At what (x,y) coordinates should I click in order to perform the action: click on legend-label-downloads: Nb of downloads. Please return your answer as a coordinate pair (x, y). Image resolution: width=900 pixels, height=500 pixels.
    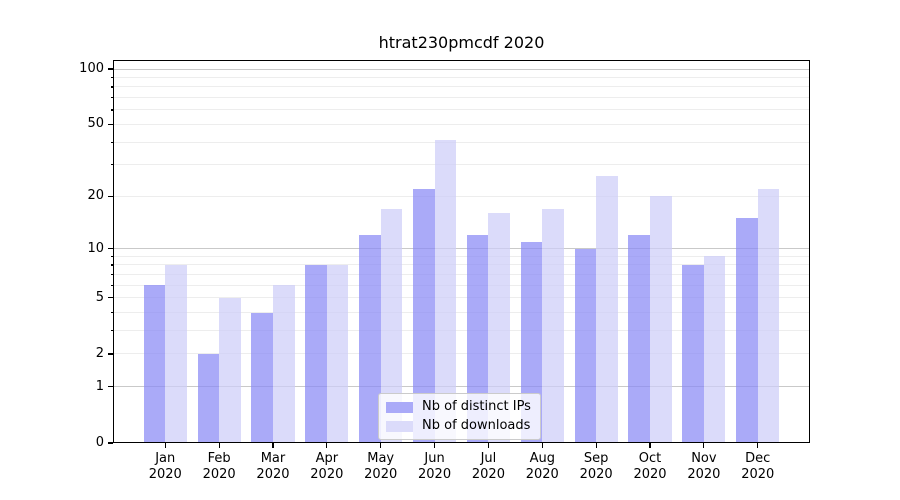
    Looking at the image, I should click on (476, 425).